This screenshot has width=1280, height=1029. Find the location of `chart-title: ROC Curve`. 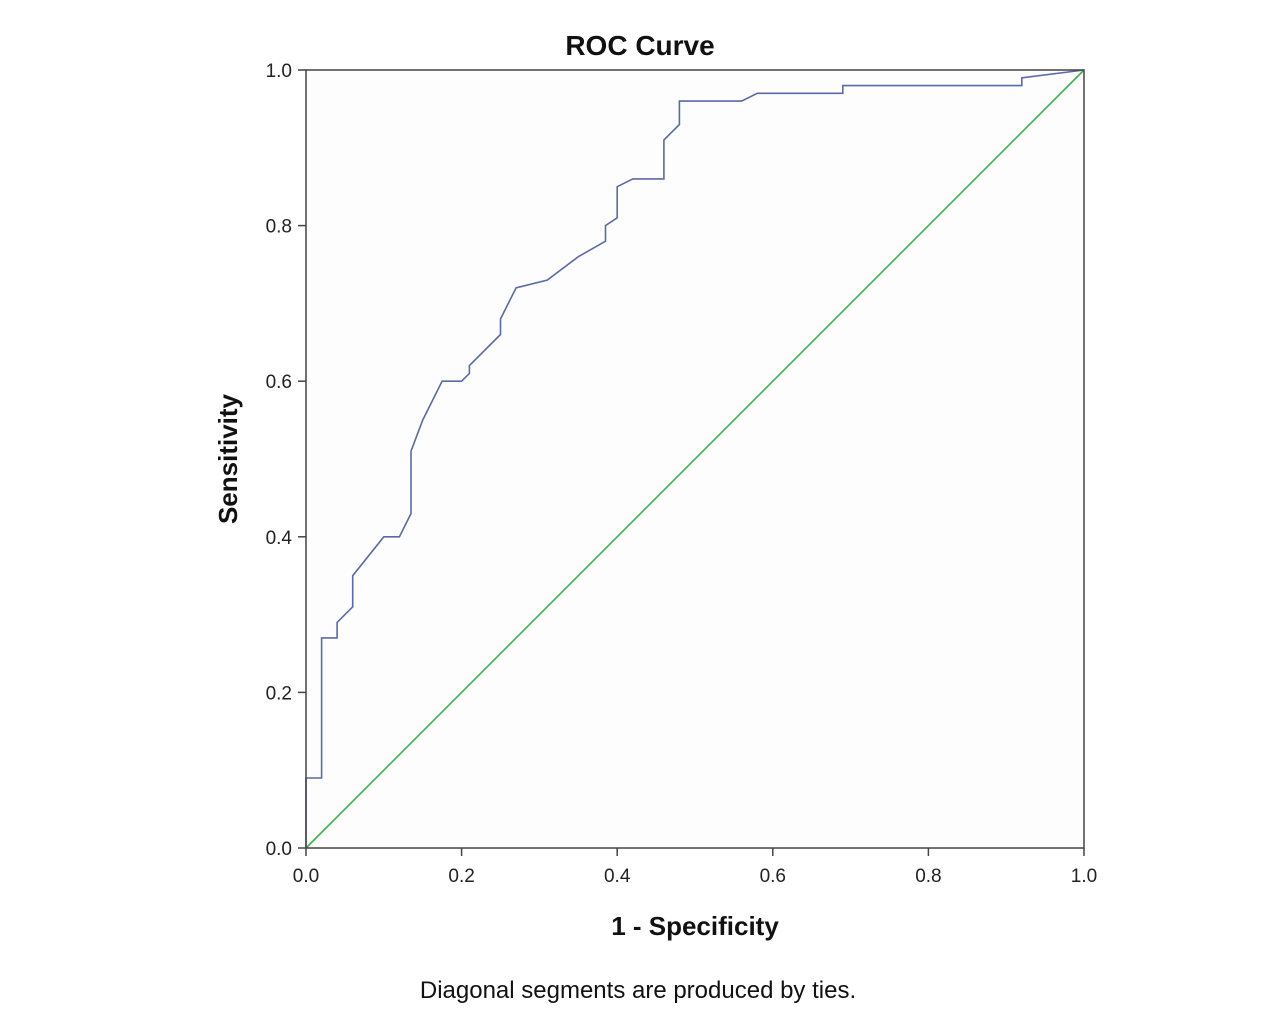

chart-title: ROC Curve is located at coordinates (639, 45).